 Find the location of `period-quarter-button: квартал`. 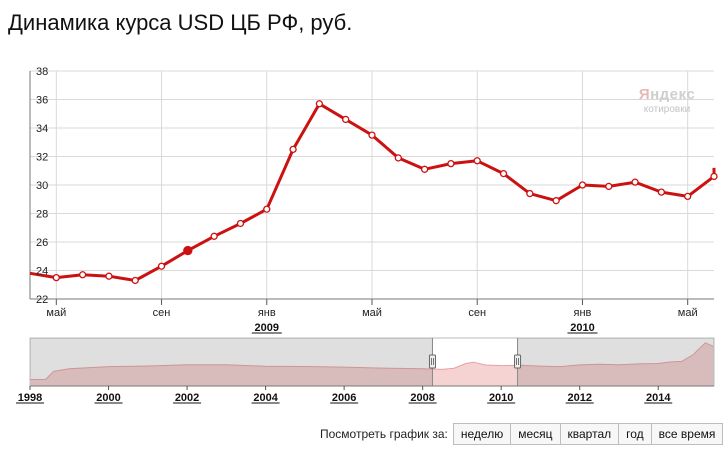

period-quarter-button: квартал is located at coordinates (589, 434).